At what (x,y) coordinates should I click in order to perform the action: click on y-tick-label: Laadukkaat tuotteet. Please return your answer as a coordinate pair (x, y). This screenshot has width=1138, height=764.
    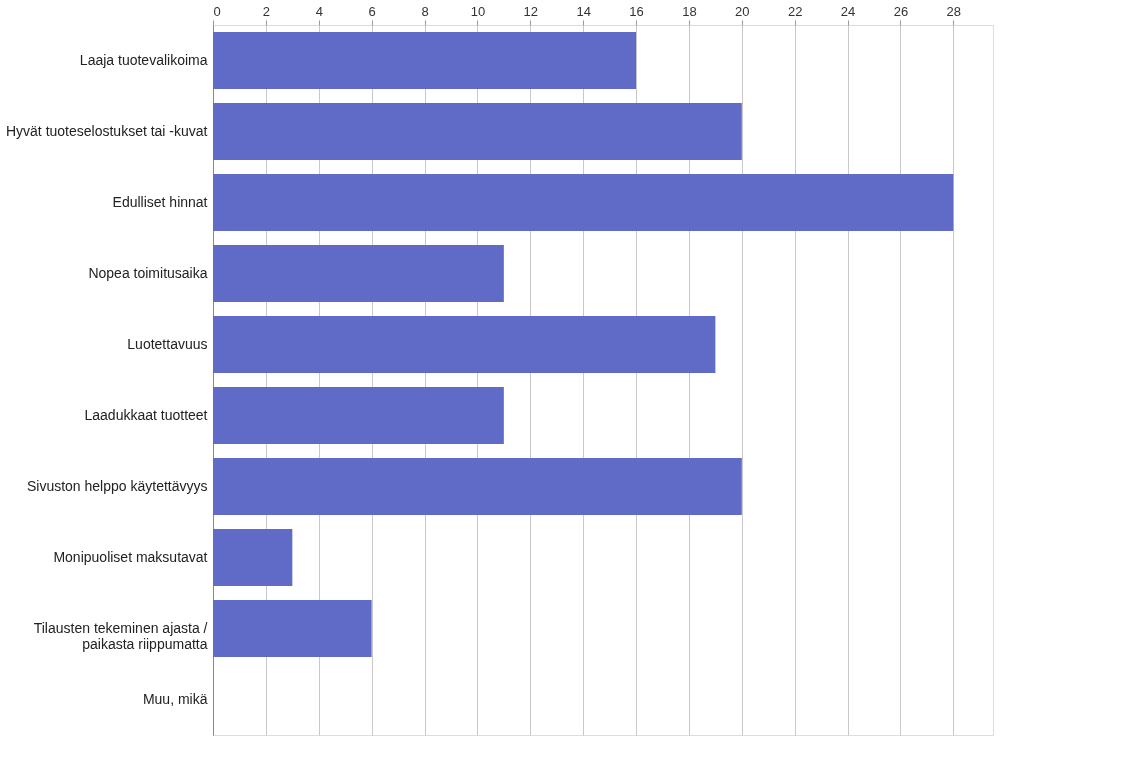
    Looking at the image, I should click on (146, 414).